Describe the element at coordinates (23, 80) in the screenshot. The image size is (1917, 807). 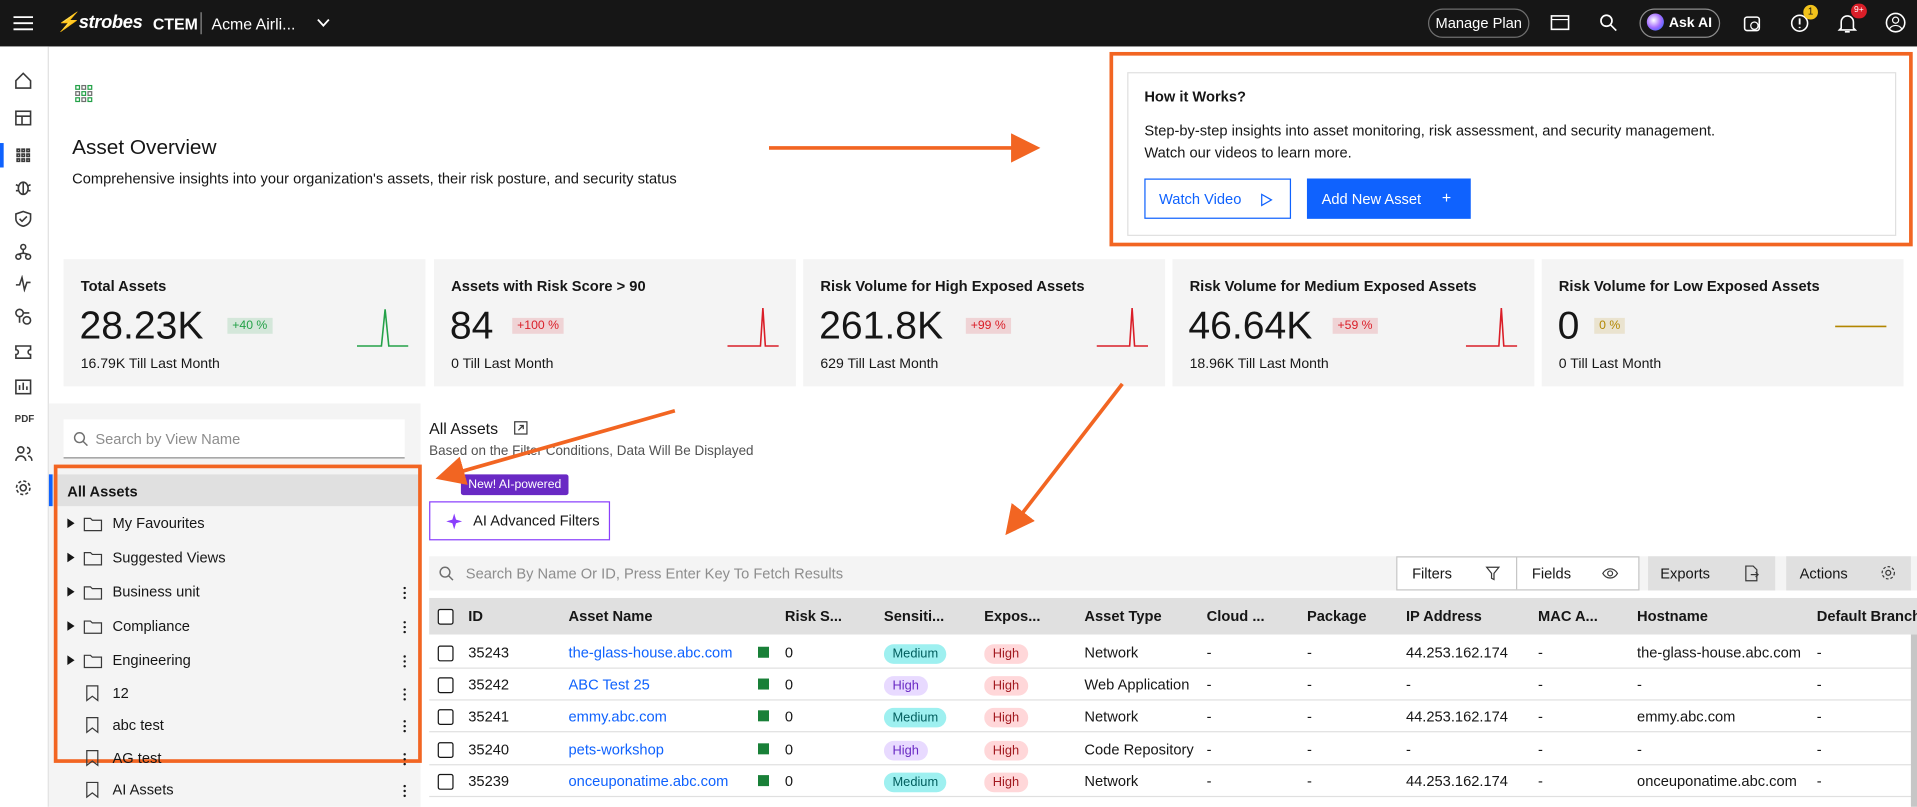
I see `nav-home` at that location.